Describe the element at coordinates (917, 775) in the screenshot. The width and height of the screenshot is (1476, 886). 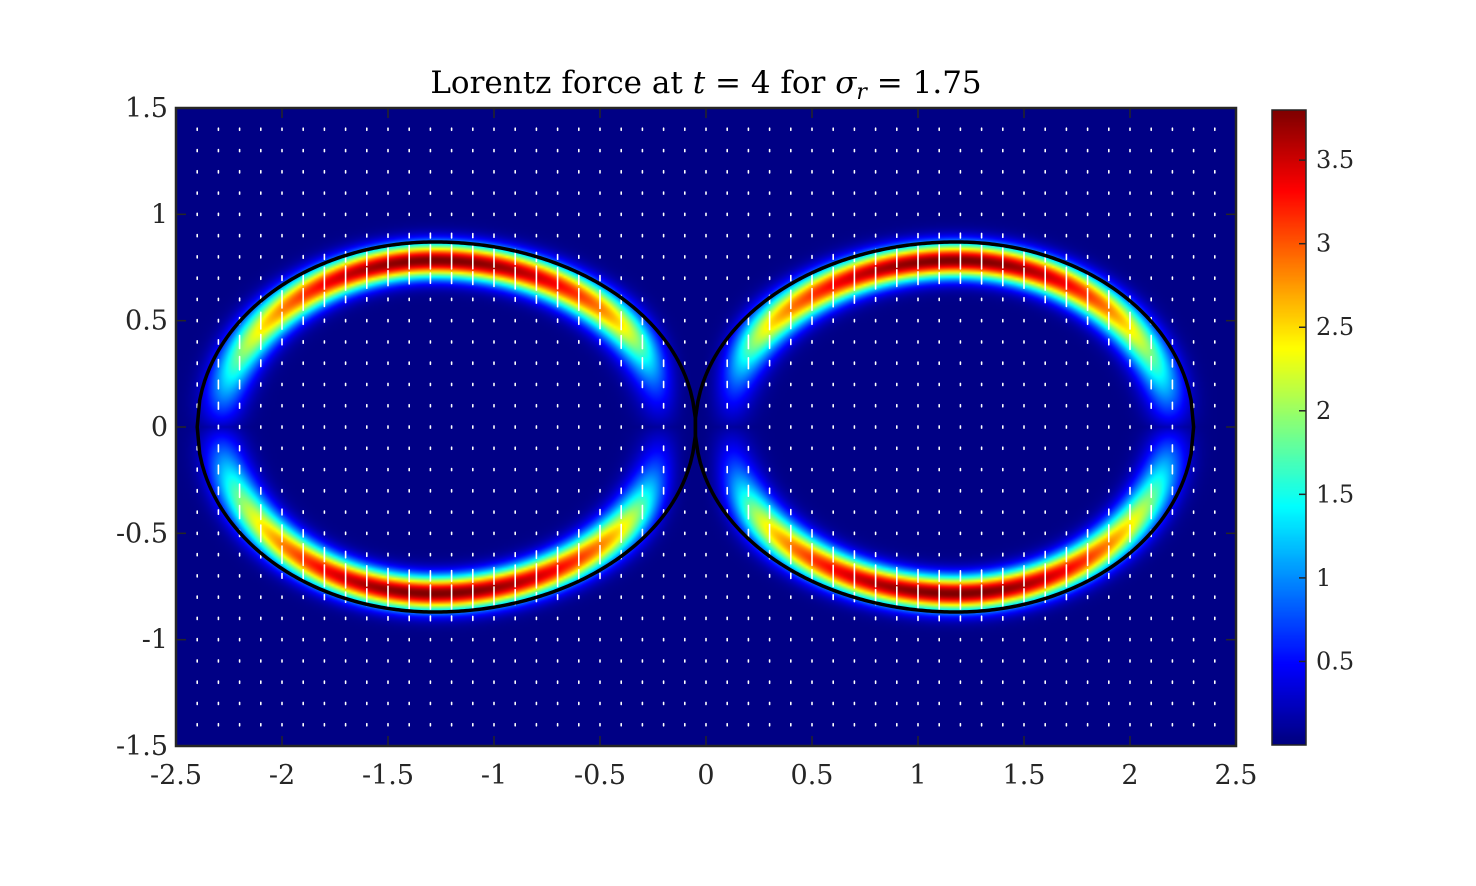
I see `x-tick-label: 1` at that location.